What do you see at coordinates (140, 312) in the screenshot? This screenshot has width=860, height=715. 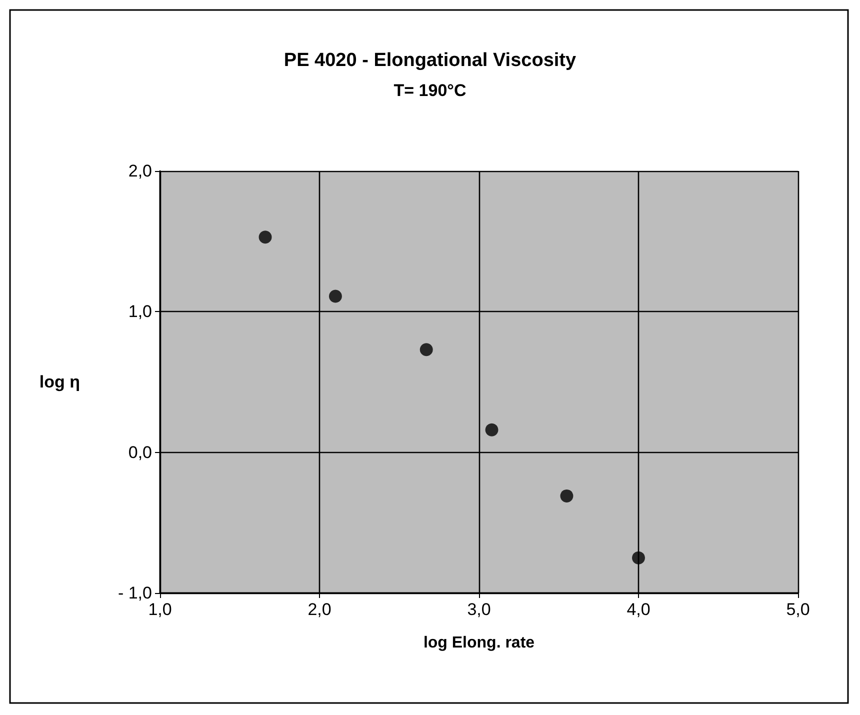 I see `y-tick-label: 1,0` at bounding box center [140, 312].